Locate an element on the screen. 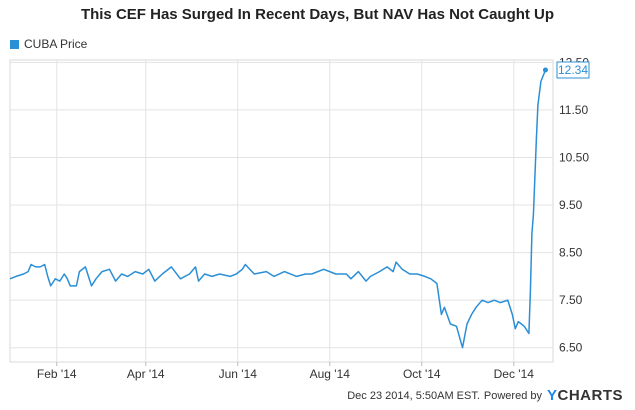 The width and height of the screenshot is (635, 410). x-tick-label: Apr '14 is located at coordinates (146, 374).